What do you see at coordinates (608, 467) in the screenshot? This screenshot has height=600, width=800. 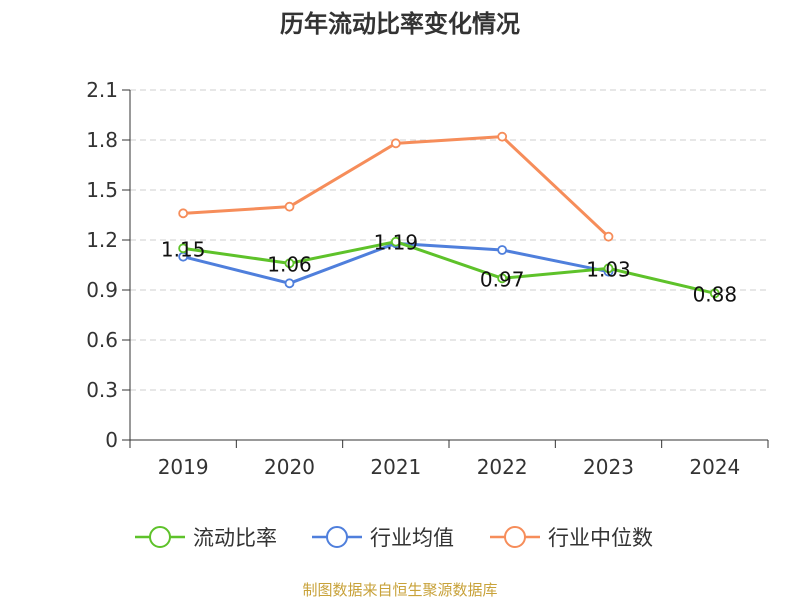 I see `x-tick-label: 2023` at bounding box center [608, 467].